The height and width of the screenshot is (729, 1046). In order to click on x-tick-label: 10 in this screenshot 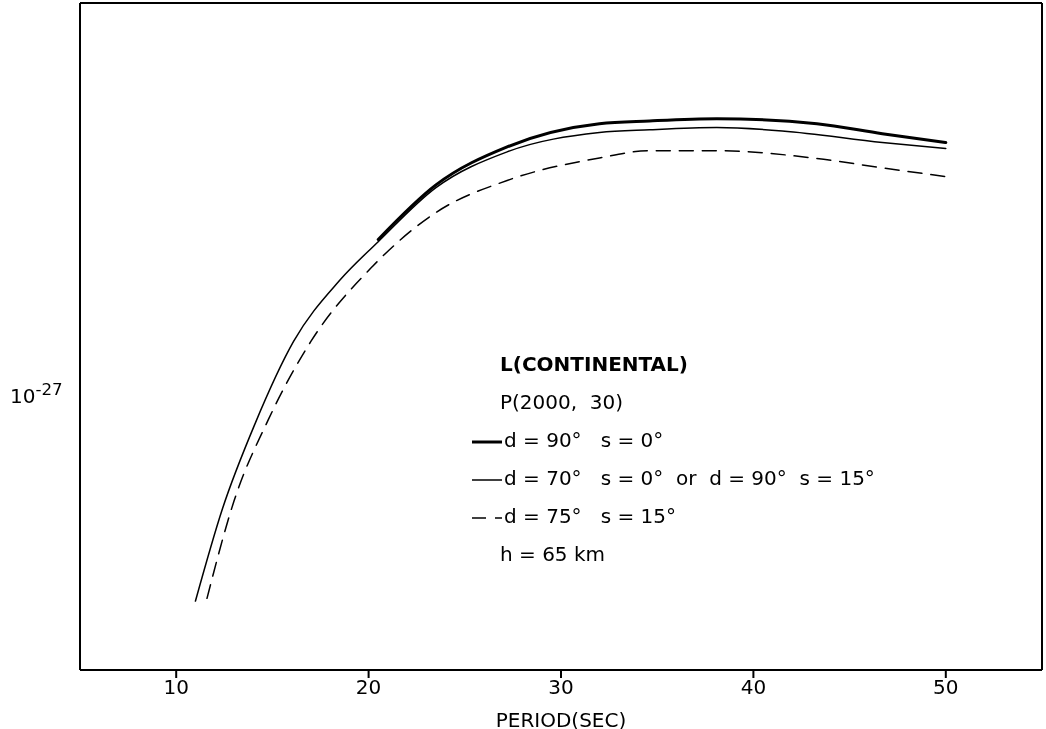, I will do `click(176, 687)`.